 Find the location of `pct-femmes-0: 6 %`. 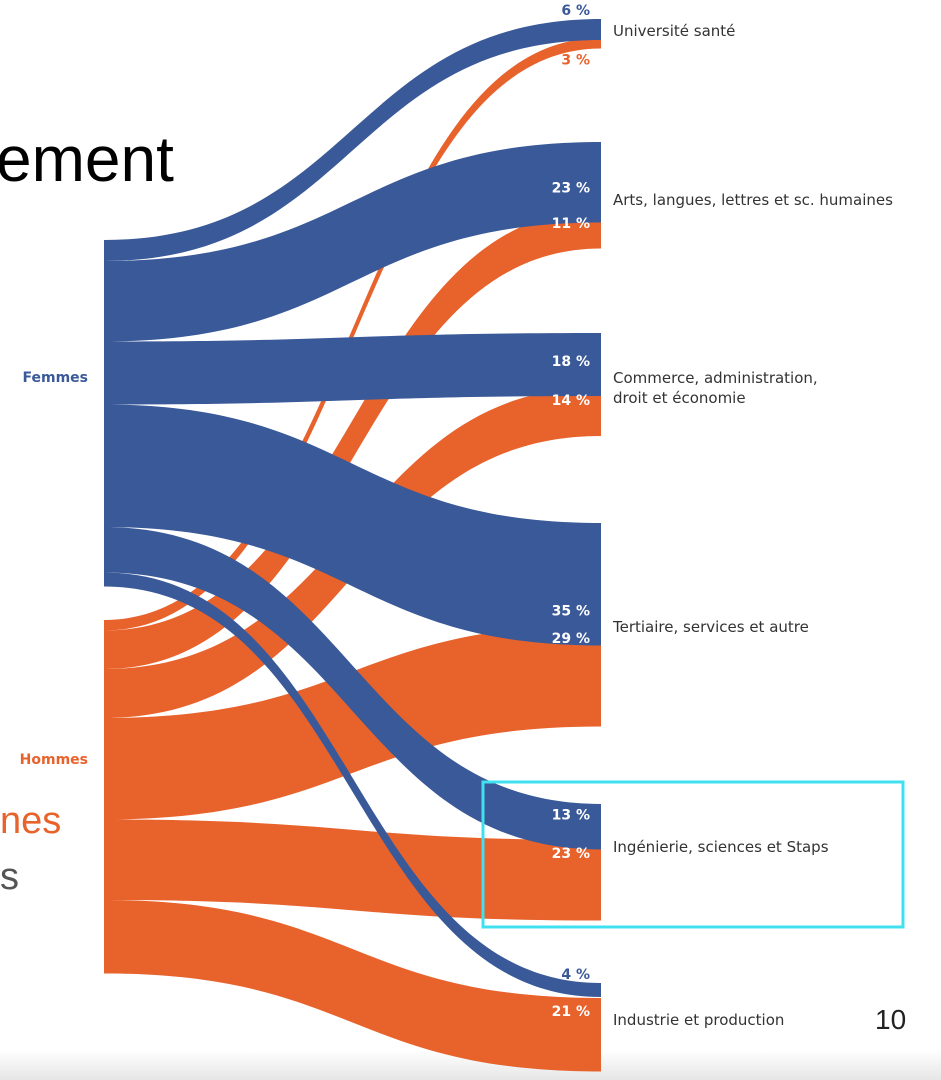

pct-femmes-0: 6 % is located at coordinates (575, 11).